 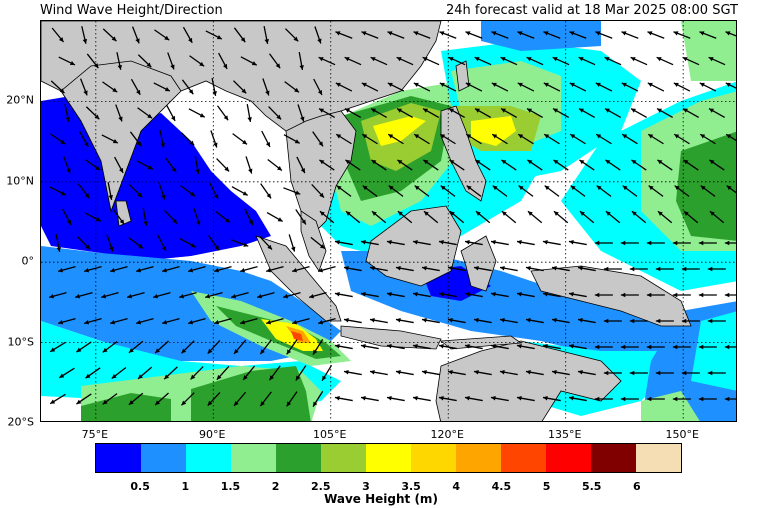 What do you see at coordinates (564, 434) in the screenshot?
I see `lon-label: 135°E` at bounding box center [564, 434].